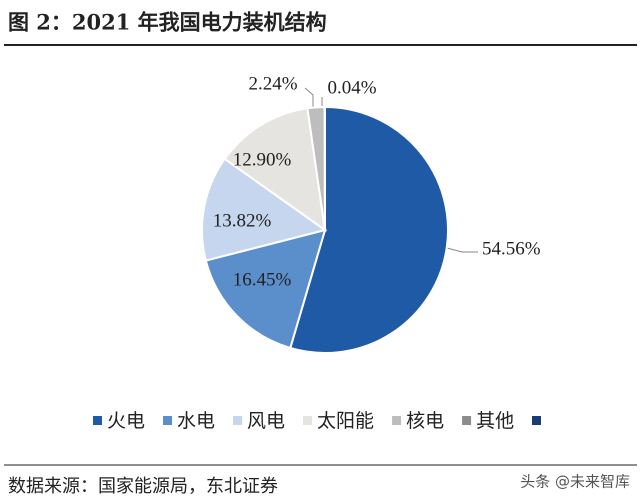 This screenshot has width=641, height=502. I want to click on data-label: 16.45%, so click(262, 279).